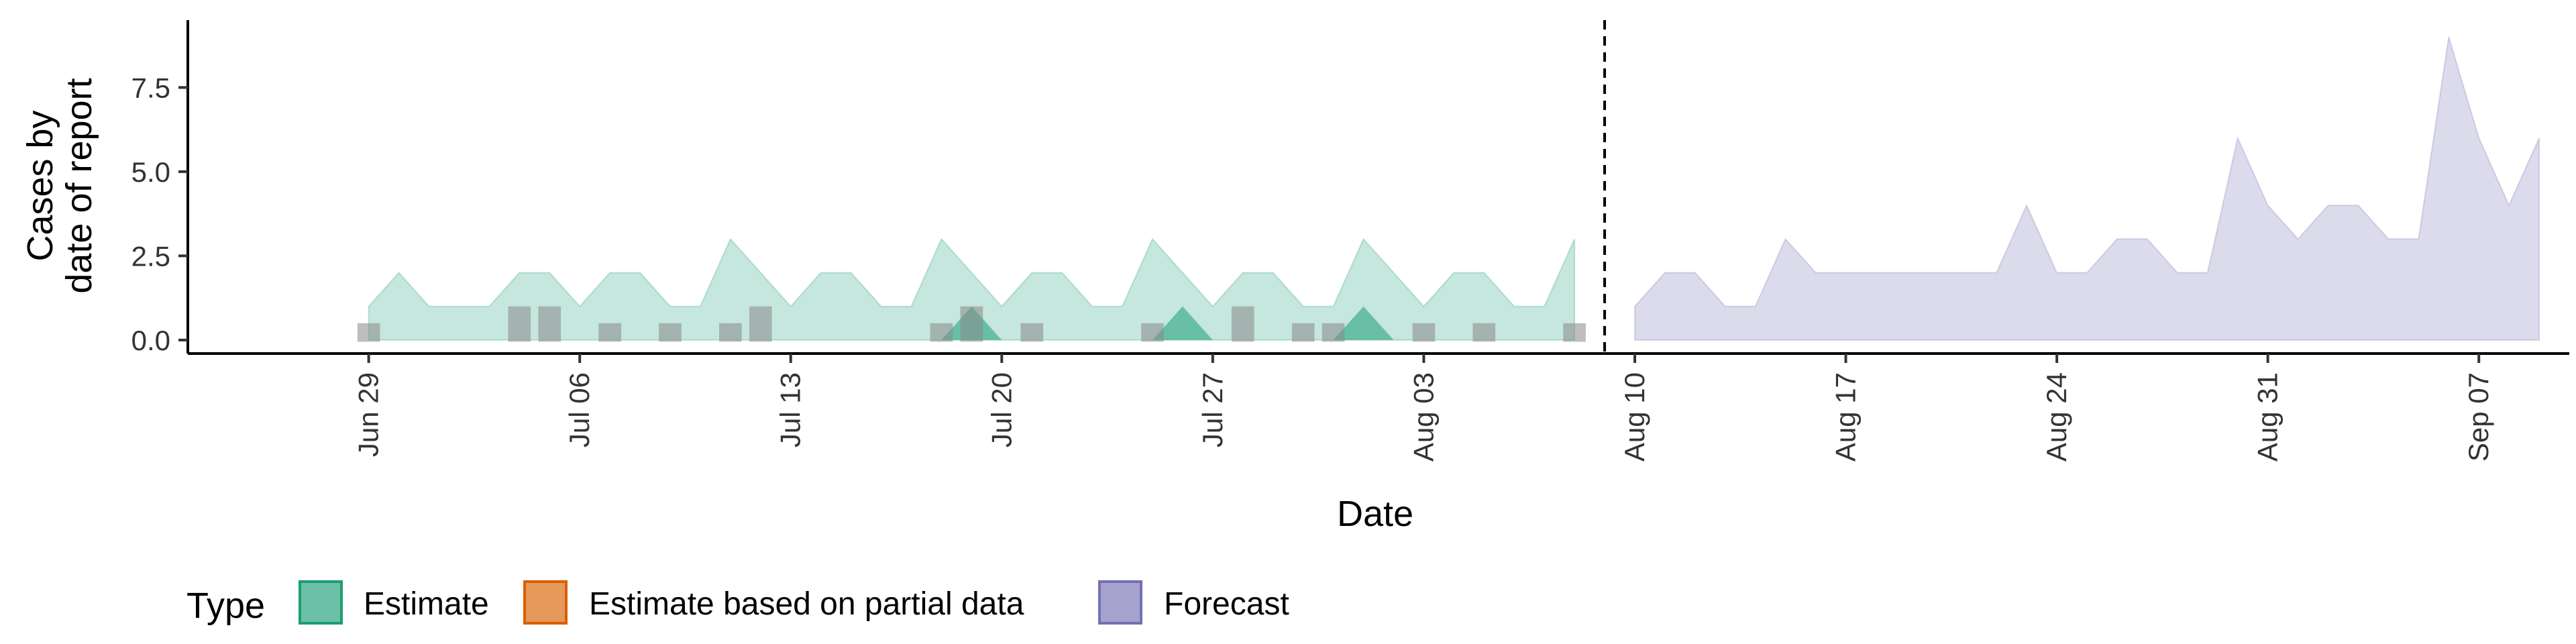  Describe the element at coordinates (150, 256) in the screenshot. I see `y-tick-label: 2.5` at that location.